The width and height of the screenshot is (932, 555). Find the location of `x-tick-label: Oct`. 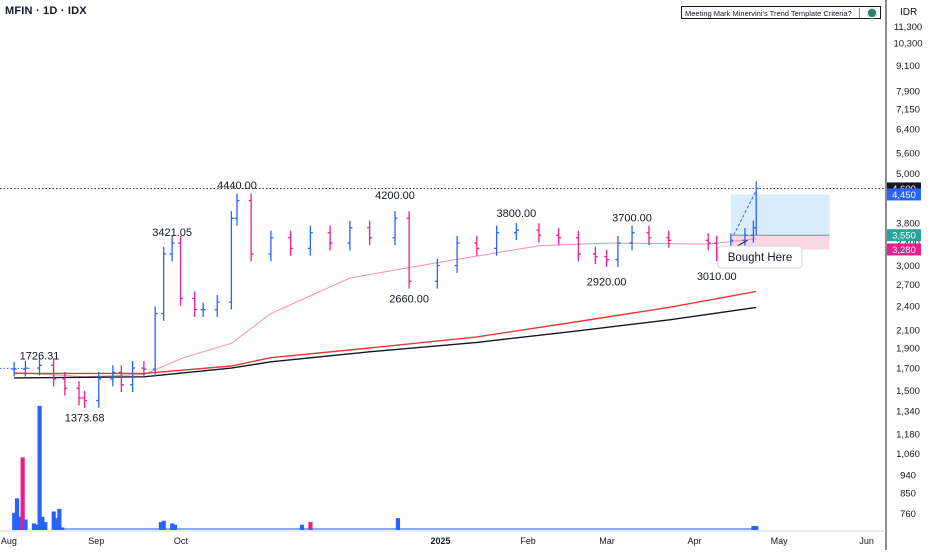

x-tick-label: Oct is located at coordinates (181, 541).